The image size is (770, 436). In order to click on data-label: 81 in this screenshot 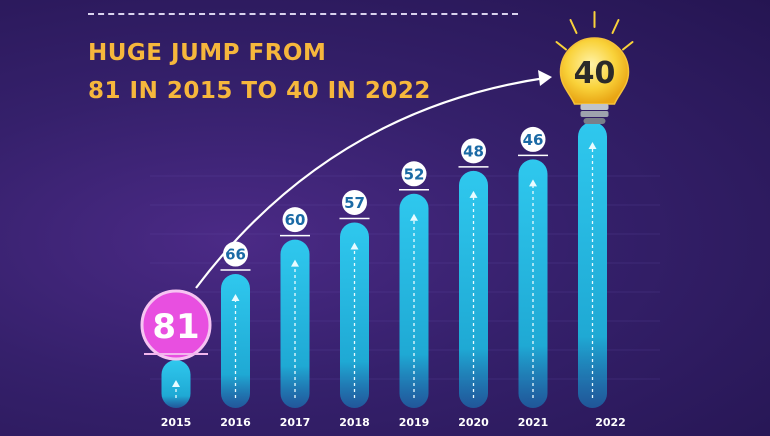, I will do `click(175, 327)`.